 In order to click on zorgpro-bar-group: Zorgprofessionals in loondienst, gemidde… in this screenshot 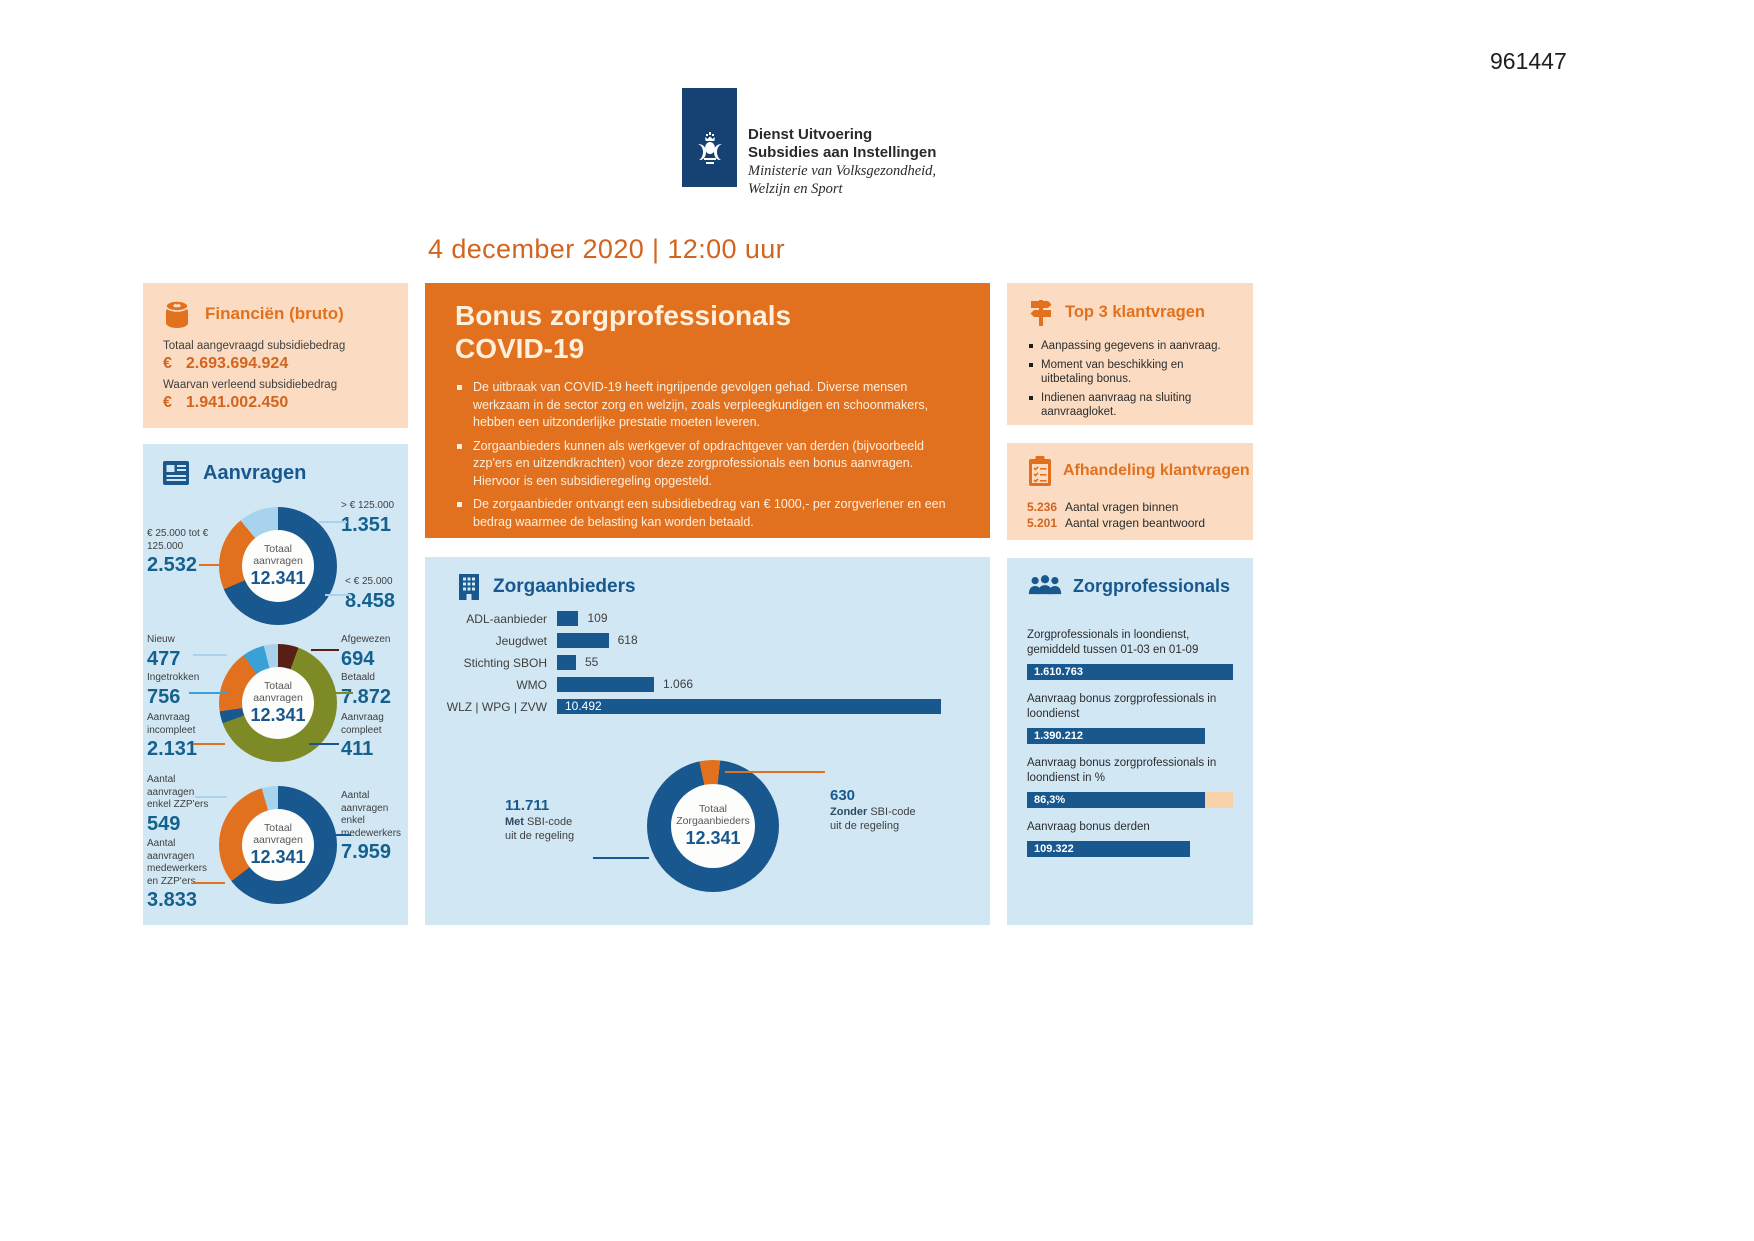, I will do `click(1130, 654)`.